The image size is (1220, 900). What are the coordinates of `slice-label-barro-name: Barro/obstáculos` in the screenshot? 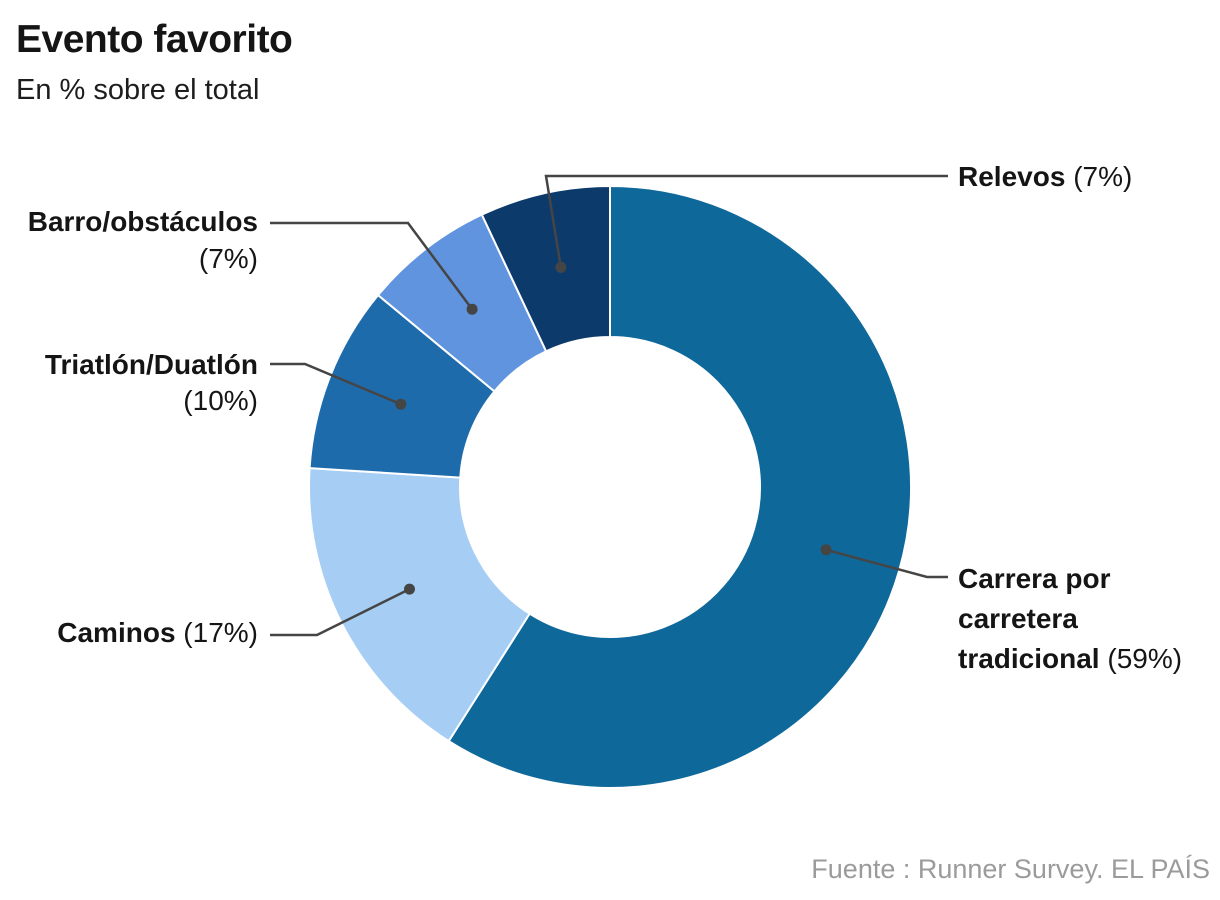 It's located at (142, 221).